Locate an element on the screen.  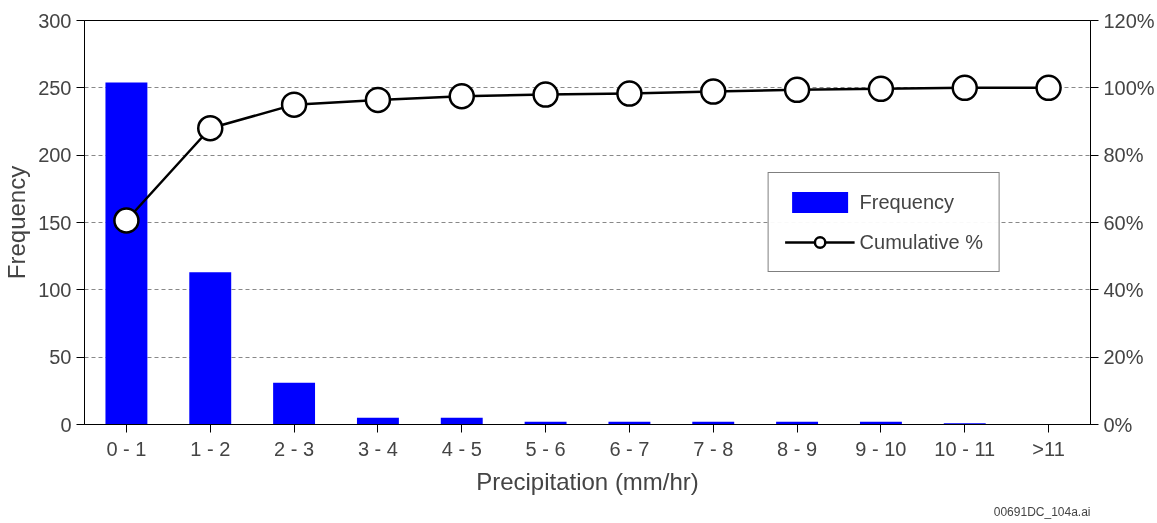
x-tick-label: 4 - 5 is located at coordinates (461, 448).